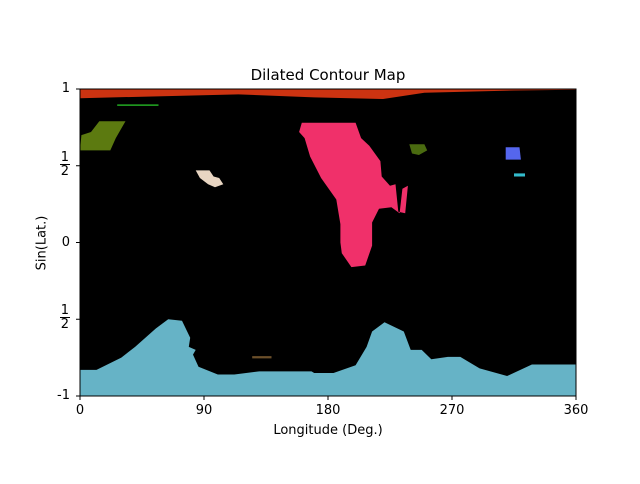  I want to click on y-tick-label: -1, so click(63, 395).